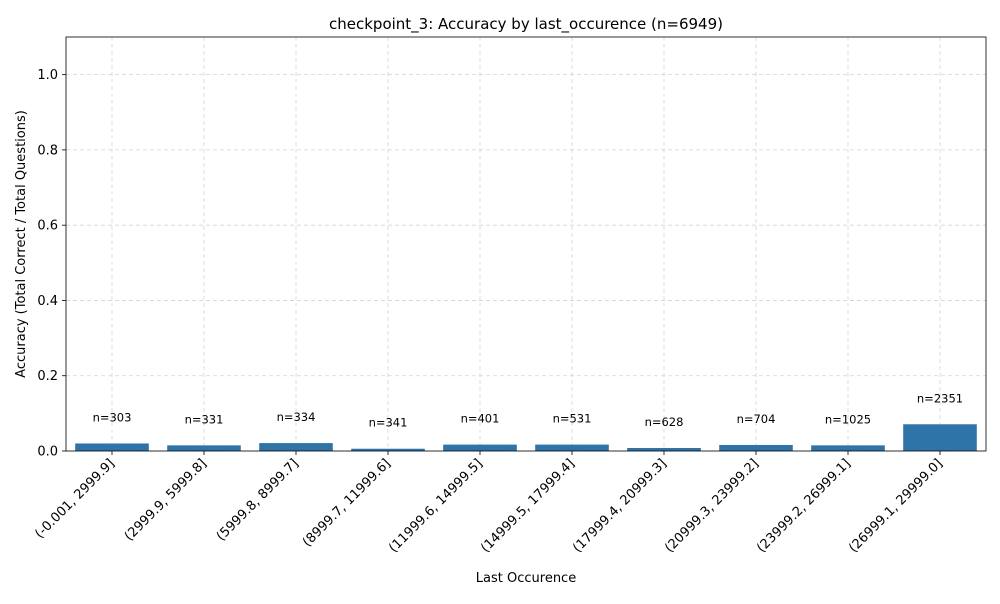  Describe the element at coordinates (204, 419) in the screenshot. I see `bar-data-label: n=331` at that location.